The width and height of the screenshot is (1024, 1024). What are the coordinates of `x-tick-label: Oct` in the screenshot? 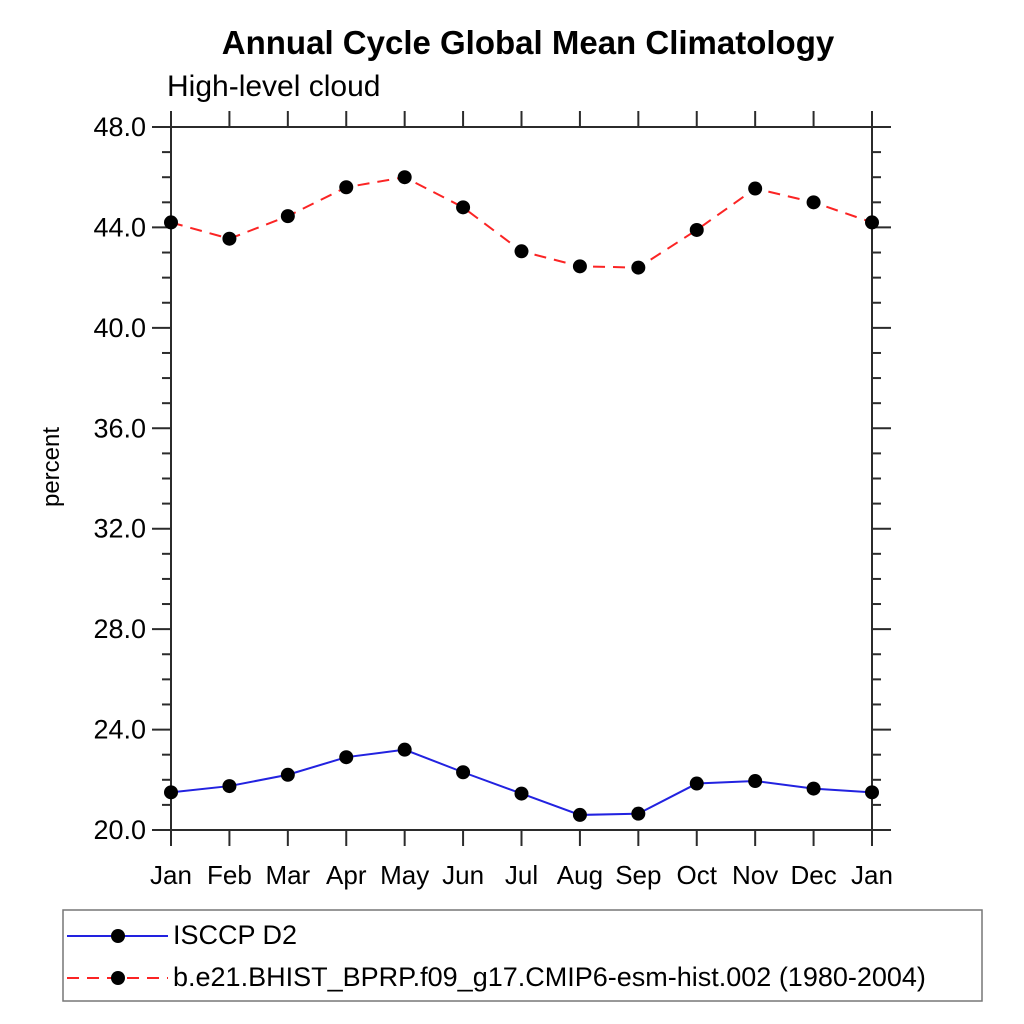 It's located at (697, 875).